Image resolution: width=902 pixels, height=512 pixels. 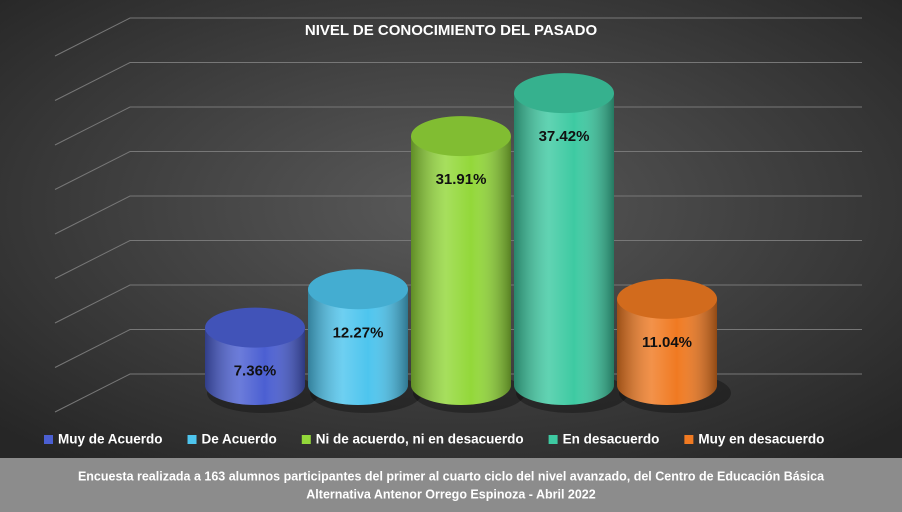 What do you see at coordinates (255, 371) in the screenshot?
I see `data-label: 7.36%` at bounding box center [255, 371].